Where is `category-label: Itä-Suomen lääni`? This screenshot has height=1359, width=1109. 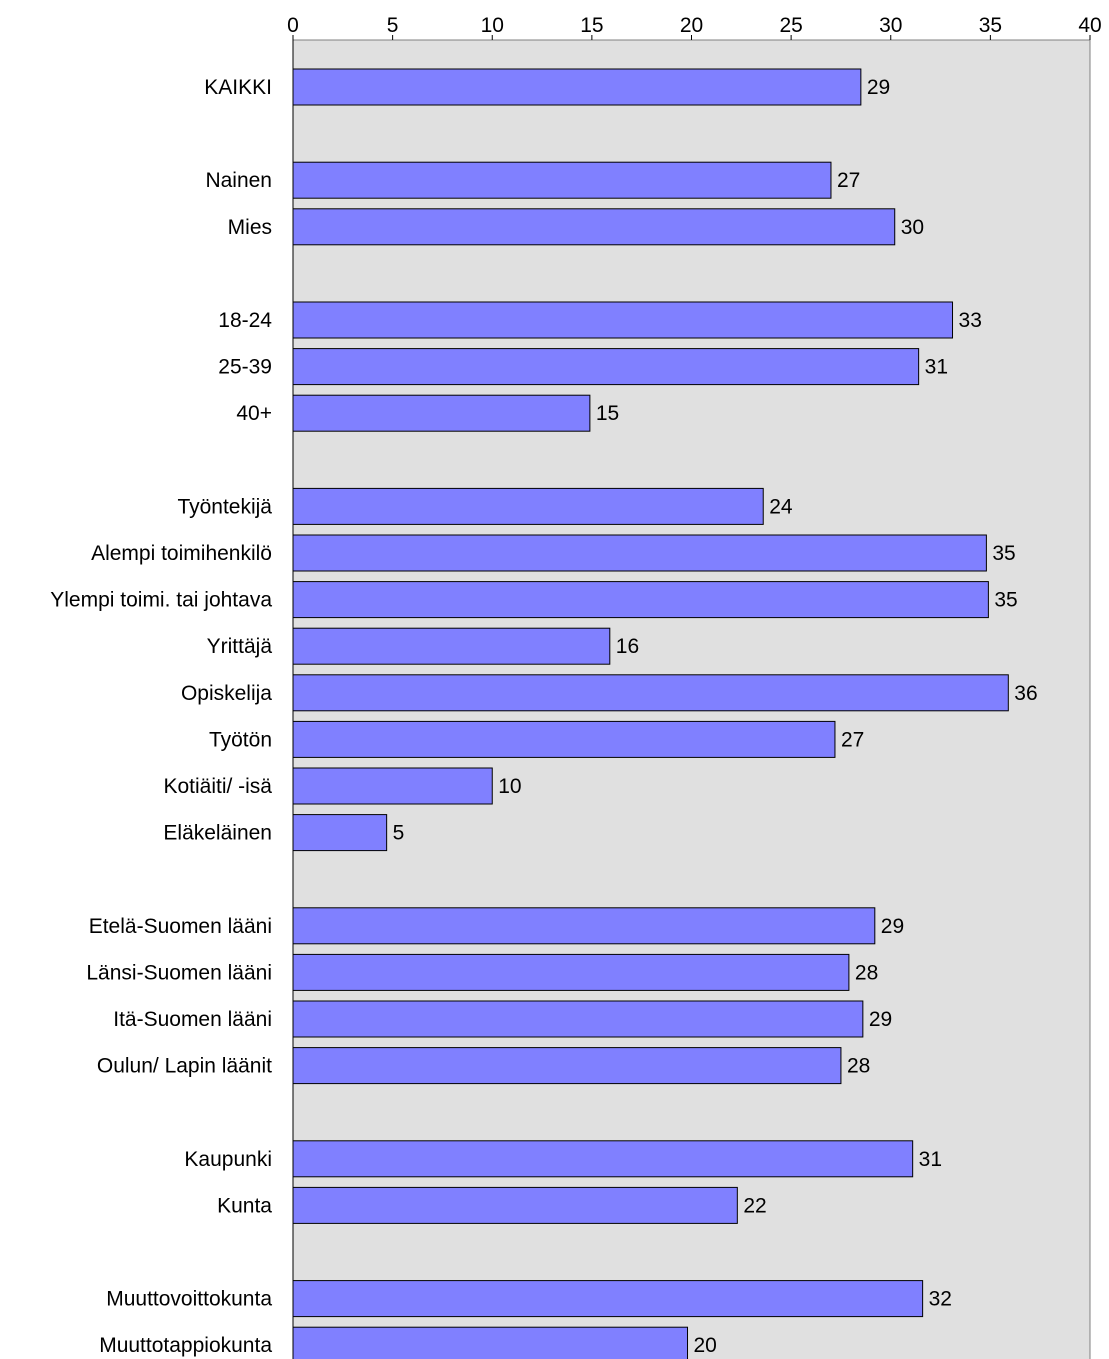 category-label: Itä-Suomen lääni is located at coordinates (192, 1019).